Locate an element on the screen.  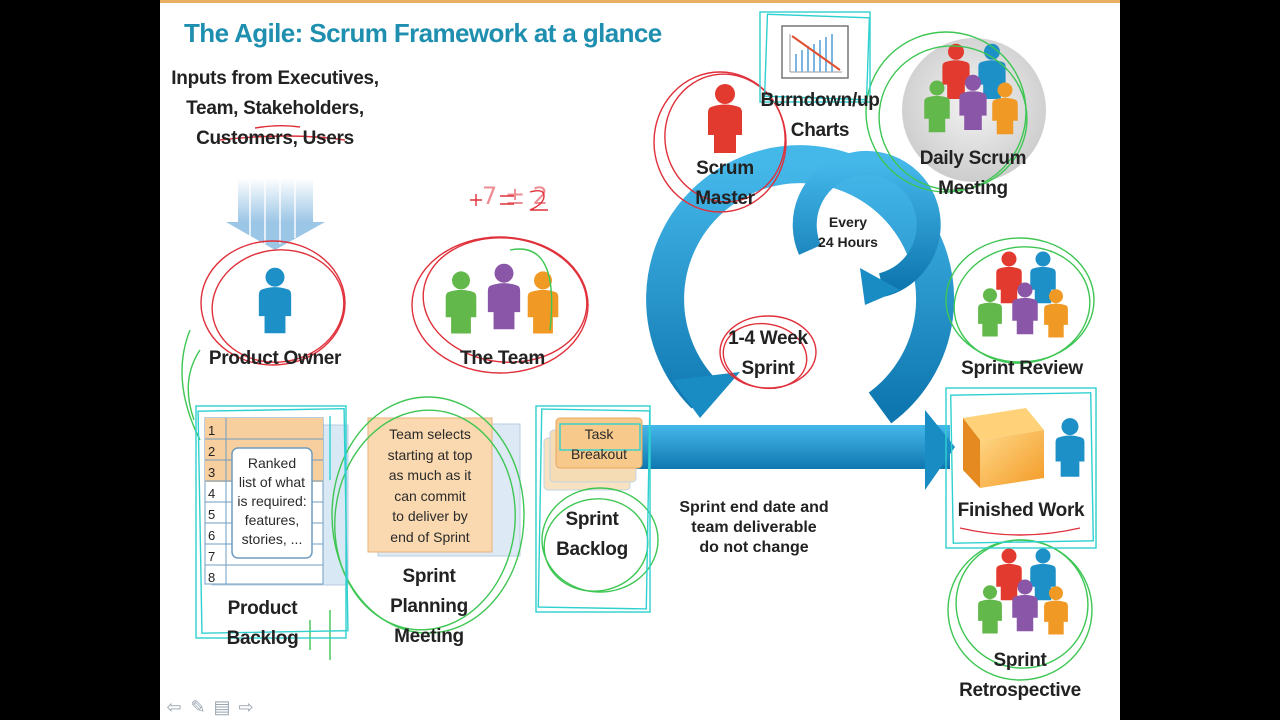
product-backlog-label: Product Backlog is located at coordinates (262, 624).